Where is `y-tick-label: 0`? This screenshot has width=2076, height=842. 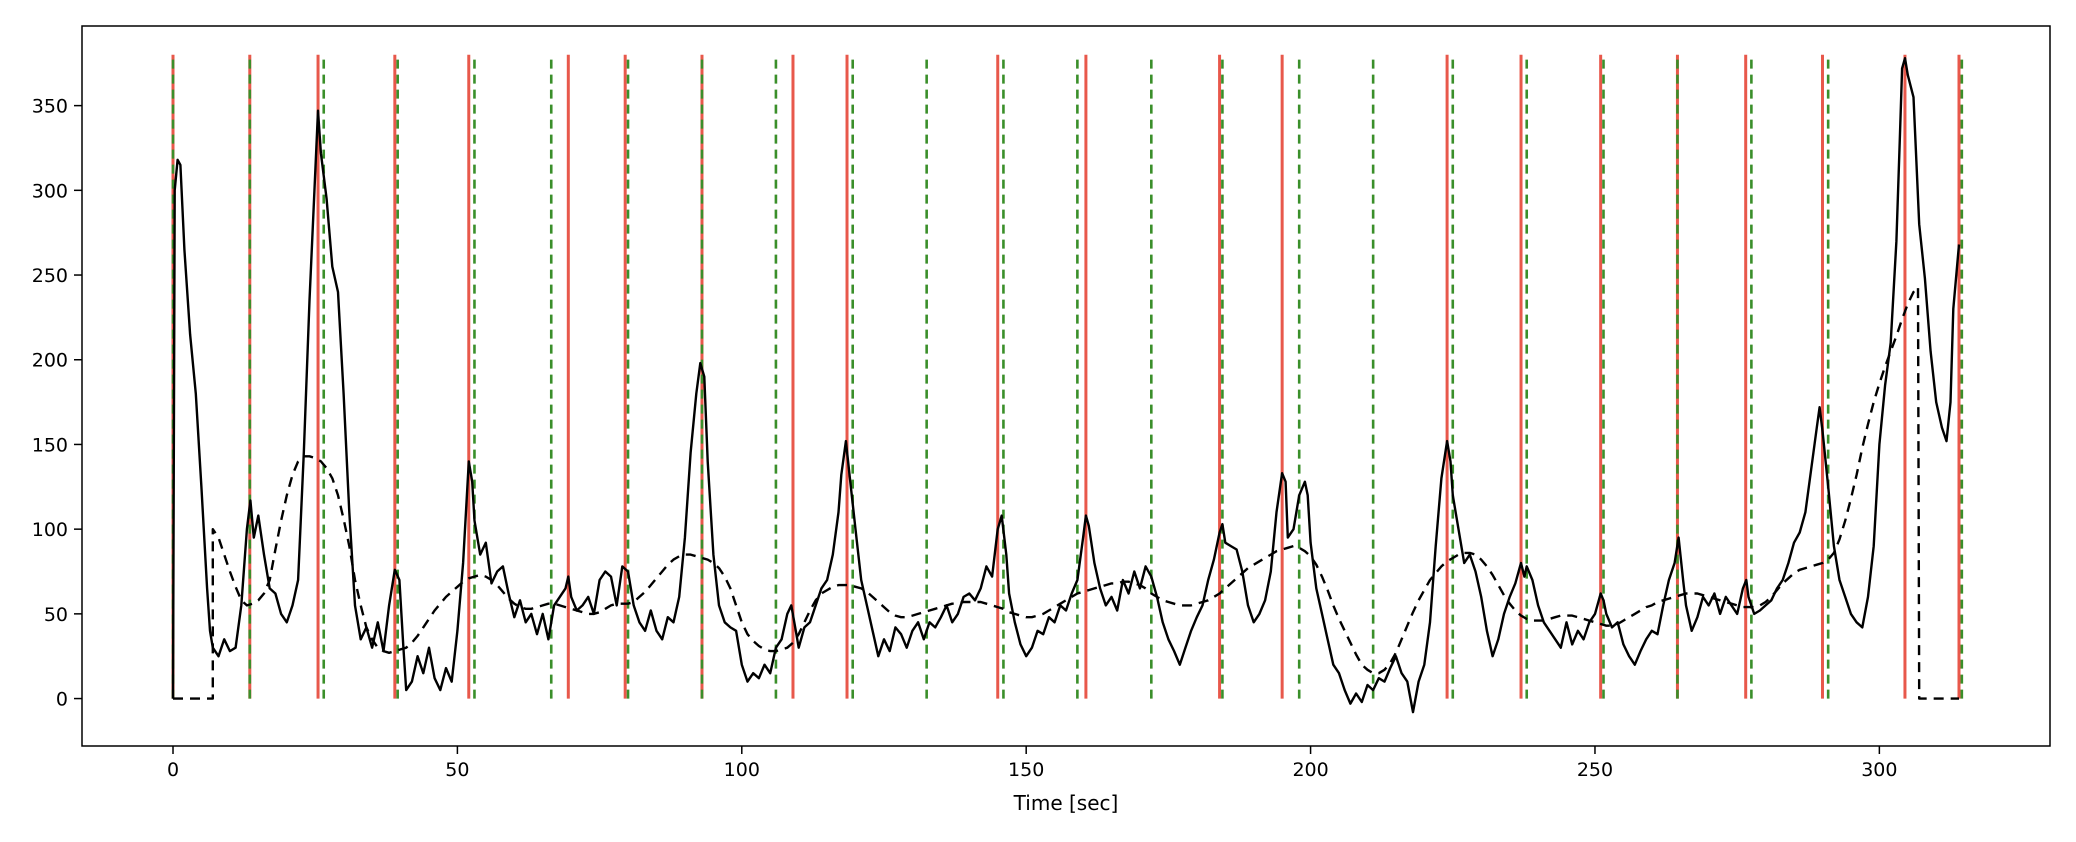 y-tick-label: 0 is located at coordinates (62, 700).